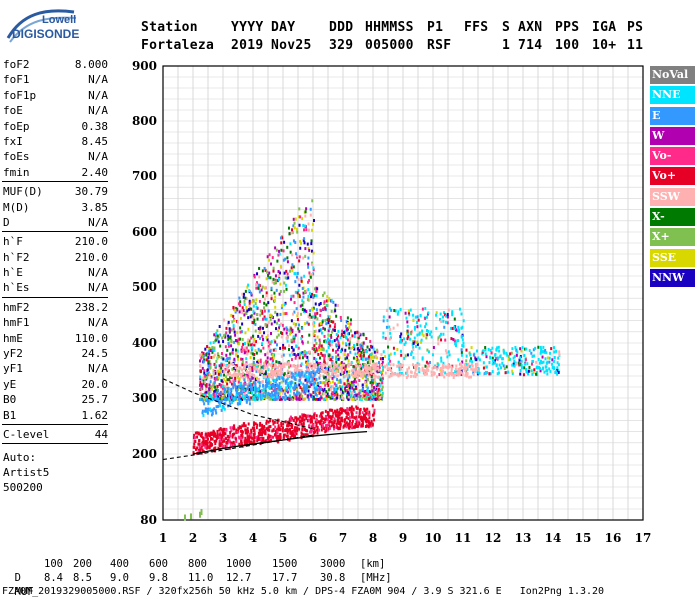 The image size is (700, 600). Describe the element at coordinates (158, 564) in the screenshot. I see `d-value: 600` at that location.